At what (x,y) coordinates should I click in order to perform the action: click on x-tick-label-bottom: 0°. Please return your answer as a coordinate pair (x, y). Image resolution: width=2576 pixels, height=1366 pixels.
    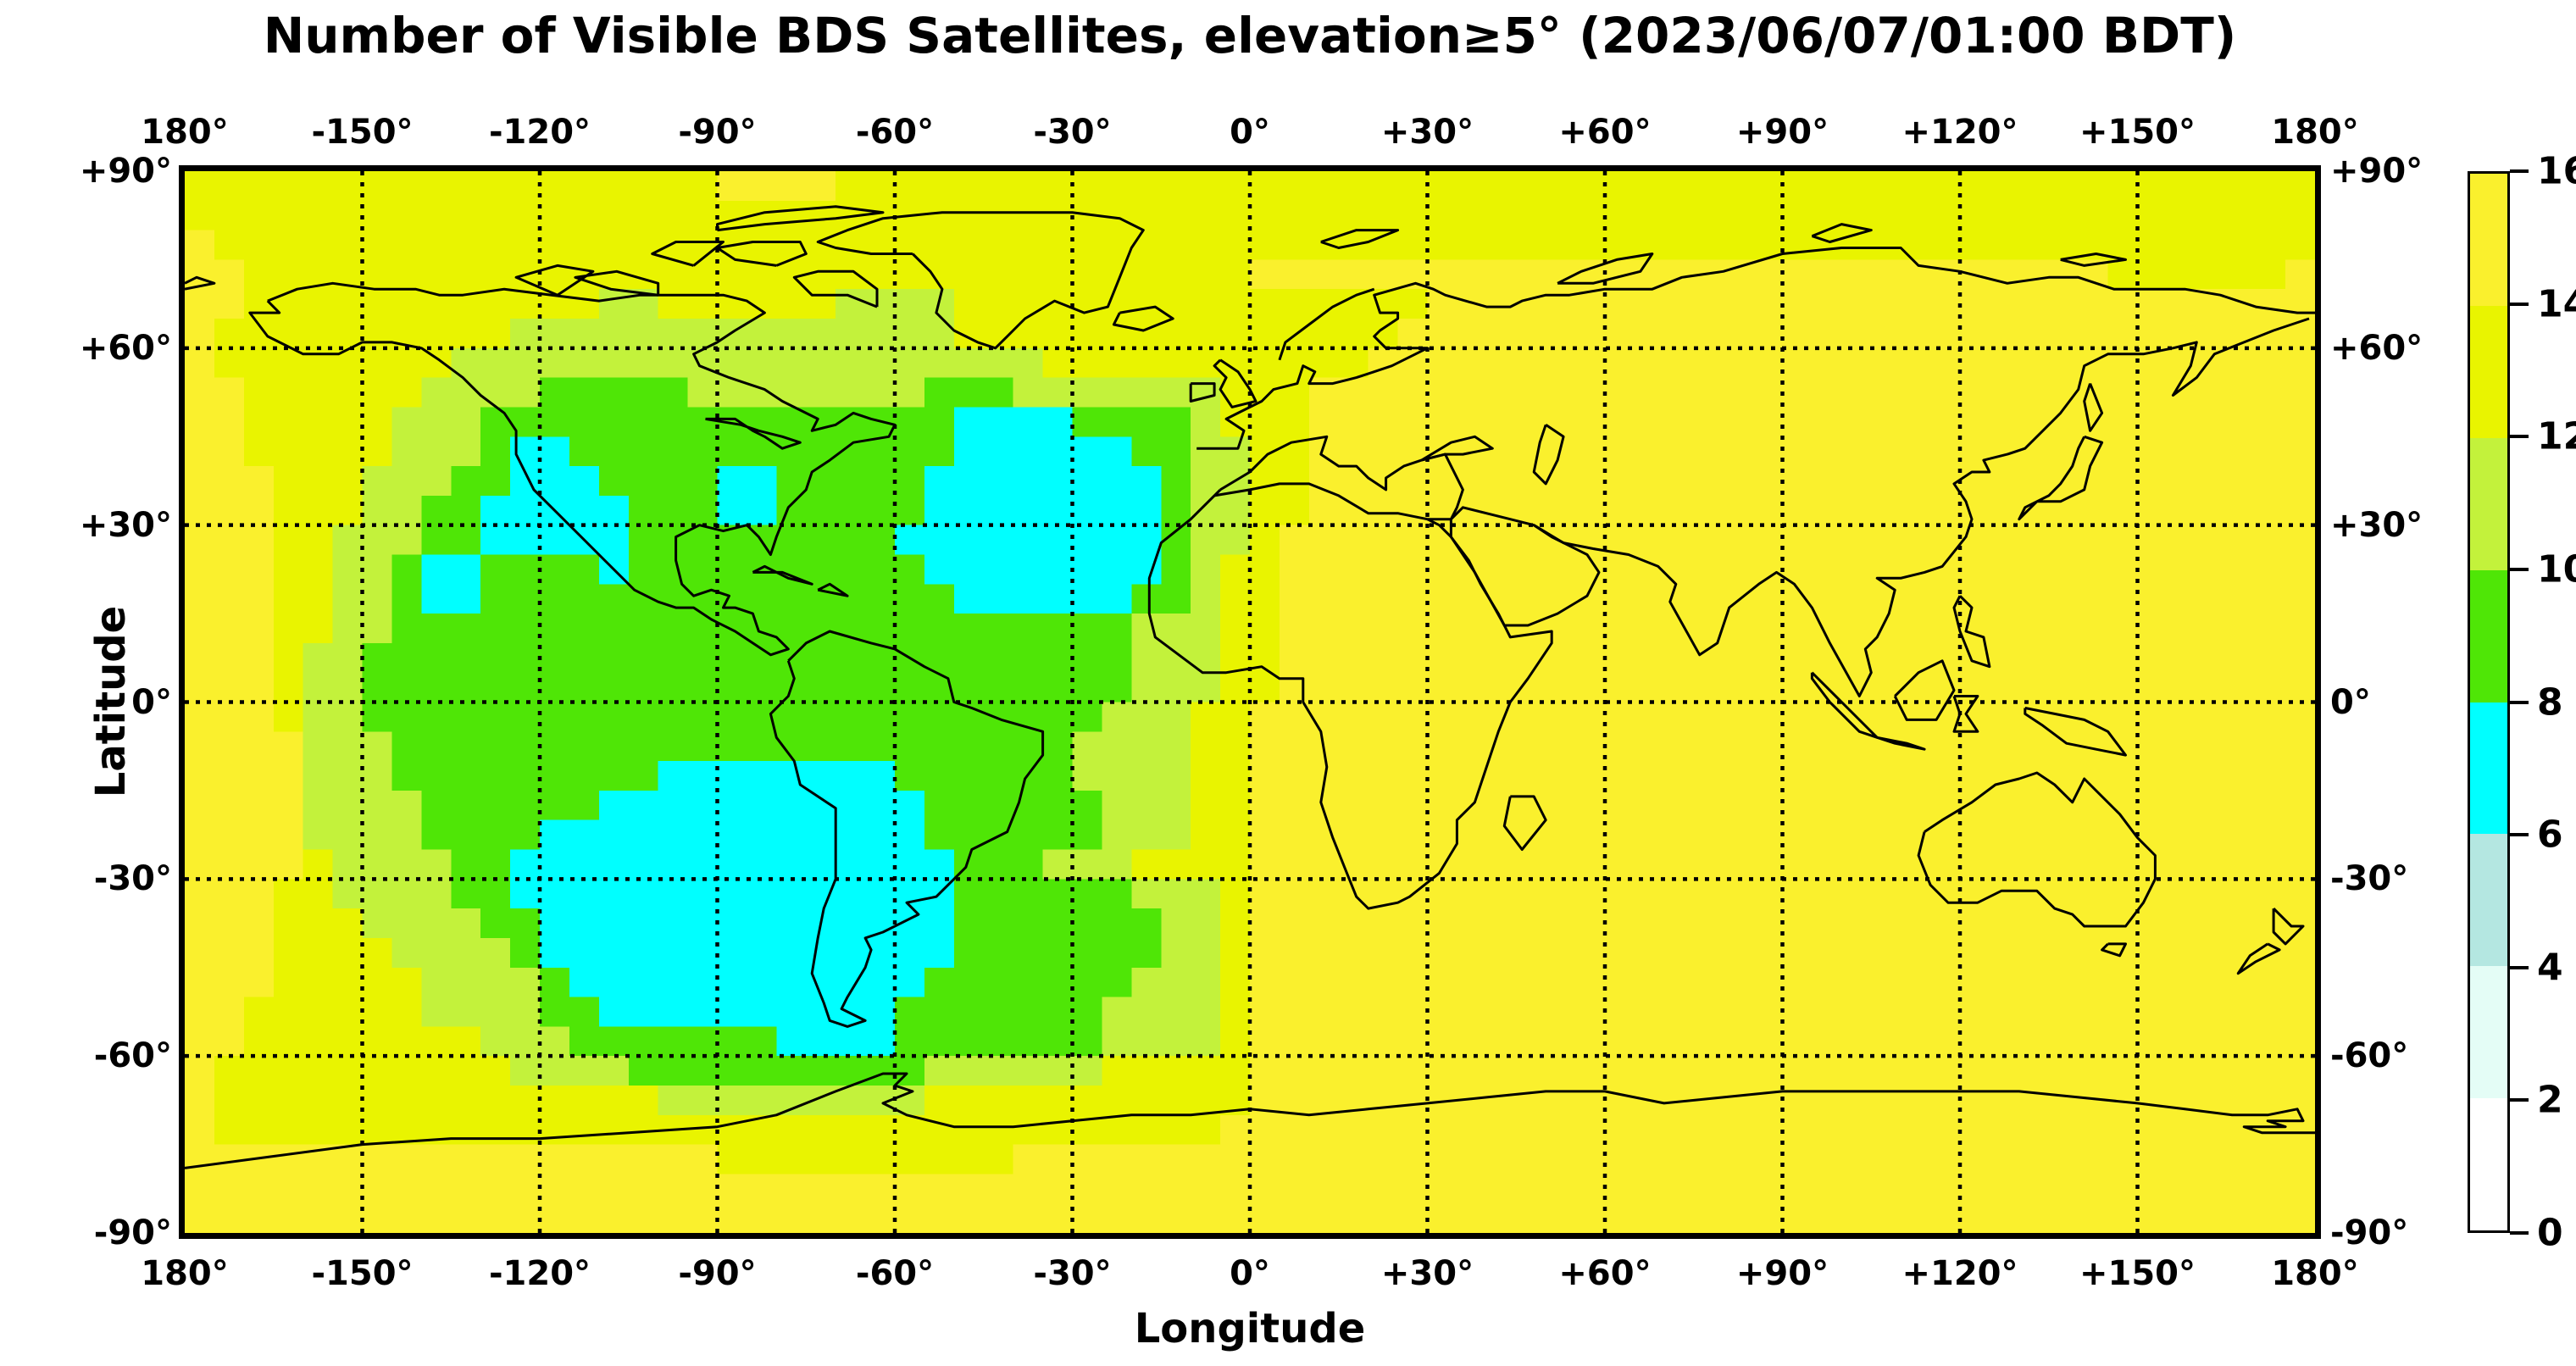
    Looking at the image, I should click on (1250, 1273).